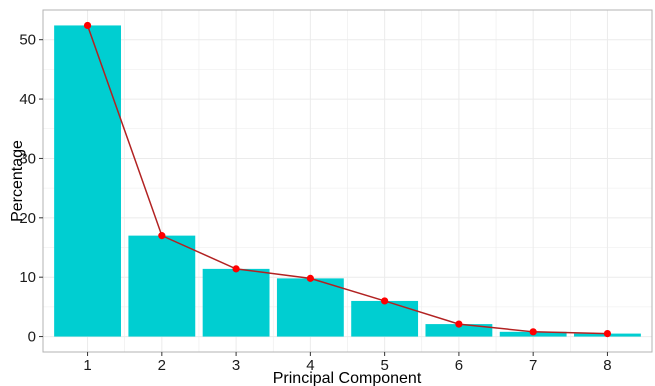 This screenshot has width=655, height=386. What do you see at coordinates (32, 337) in the screenshot?
I see `y-tick-label: 0` at bounding box center [32, 337].